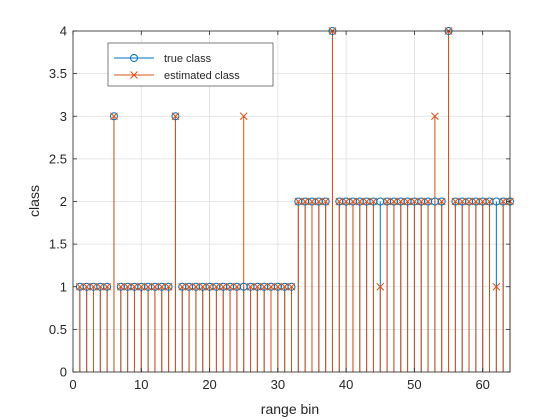 The height and width of the screenshot is (420, 560). What do you see at coordinates (63, 372) in the screenshot?
I see `y-tick-label: 0` at bounding box center [63, 372].